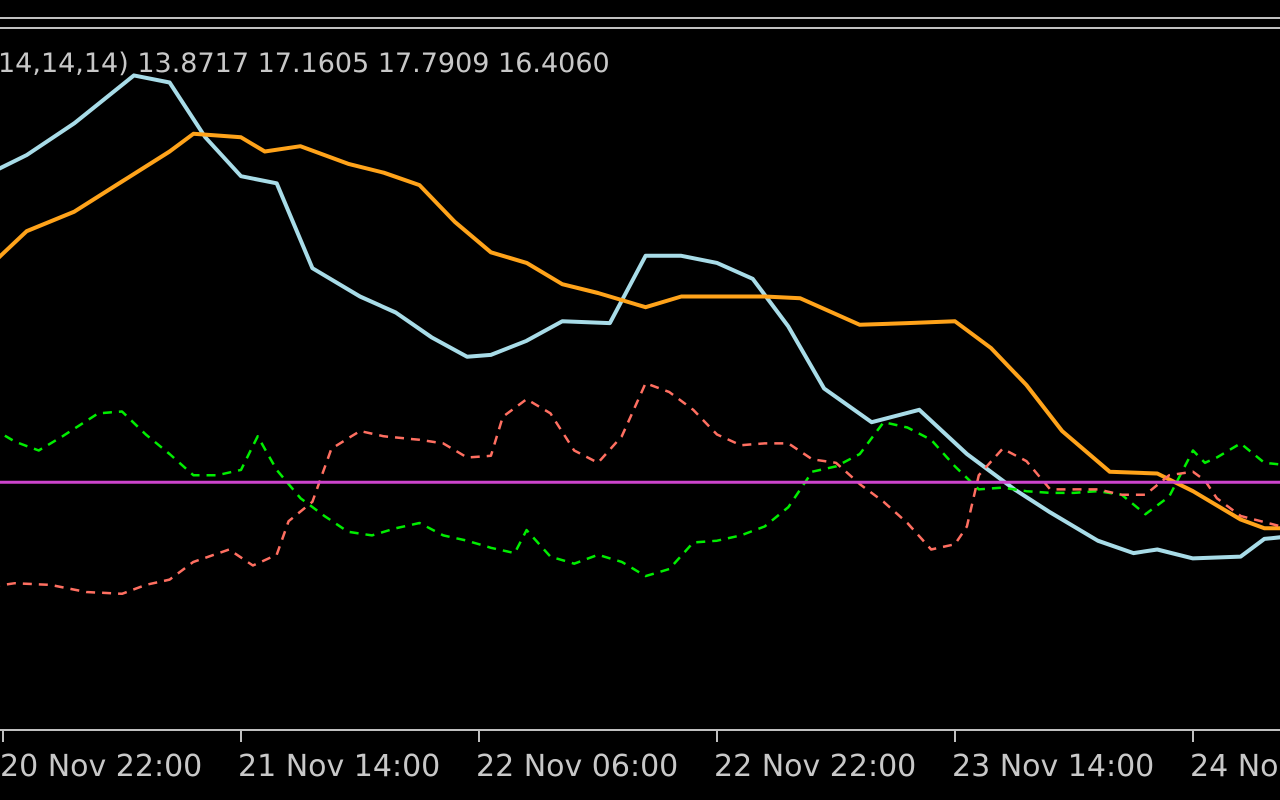  Describe the element at coordinates (101, 766) in the screenshot. I see `x-tick-label-1: 20 Nov 22:00` at that location.